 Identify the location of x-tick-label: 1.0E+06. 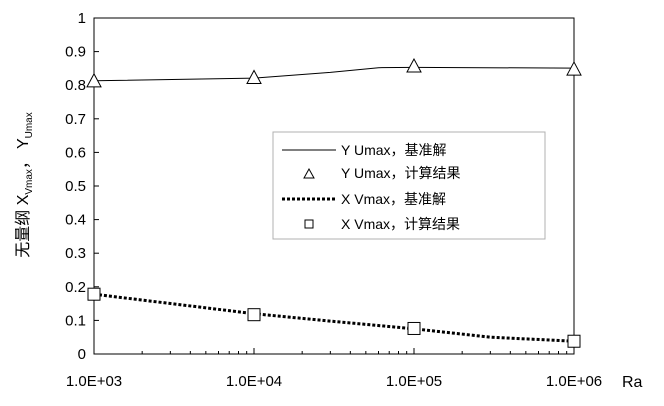
(574, 381).